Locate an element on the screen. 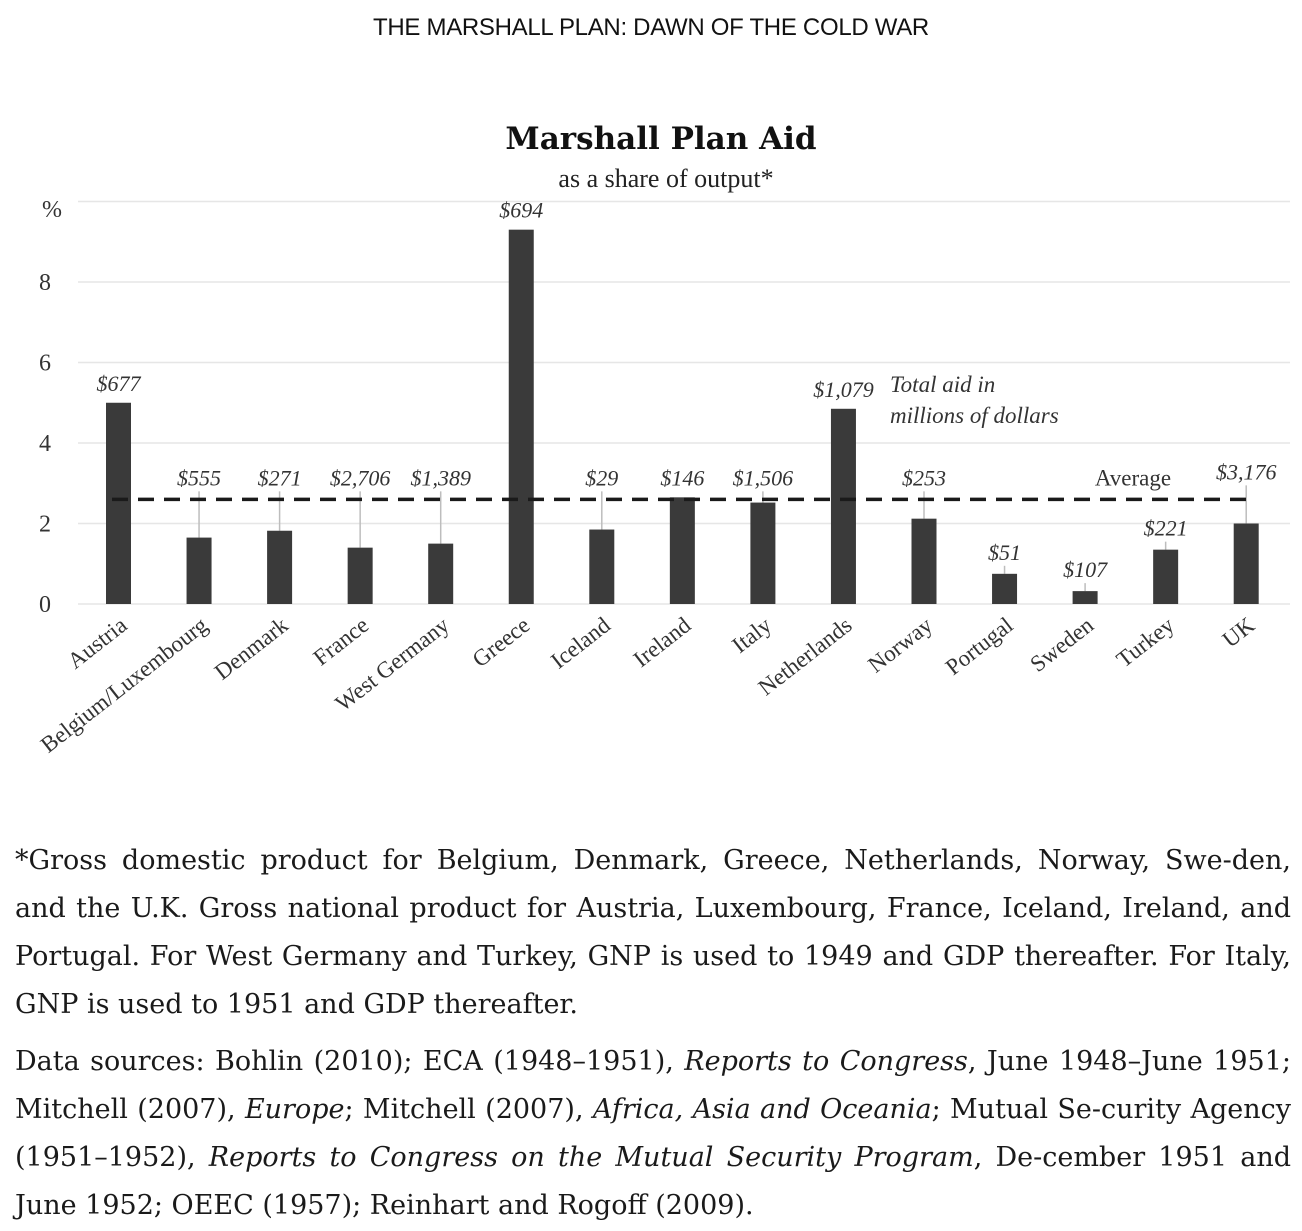  x-tick-label: Denmark is located at coordinates (251, 648).